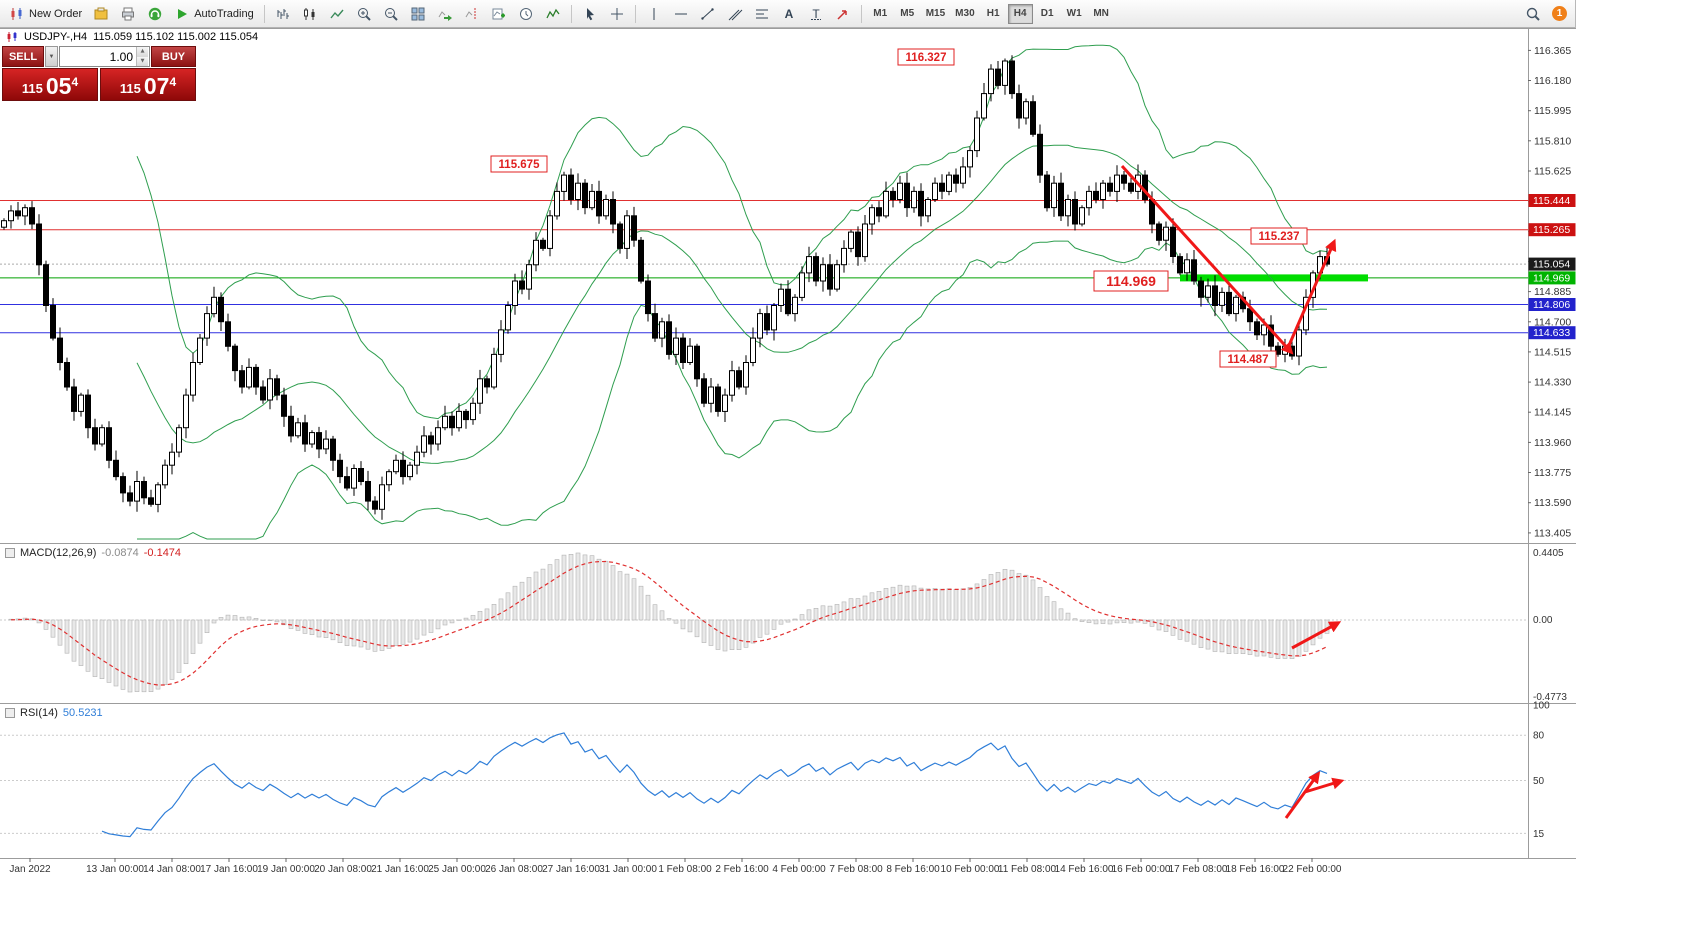 The image size is (1698, 952). I want to click on svg-text: 114.330, so click(1552, 383).